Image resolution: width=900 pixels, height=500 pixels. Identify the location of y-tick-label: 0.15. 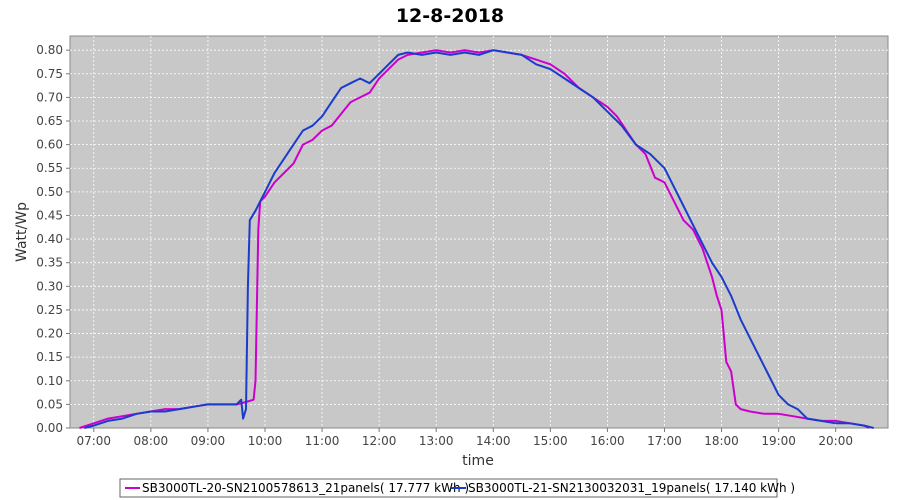
(49, 357).